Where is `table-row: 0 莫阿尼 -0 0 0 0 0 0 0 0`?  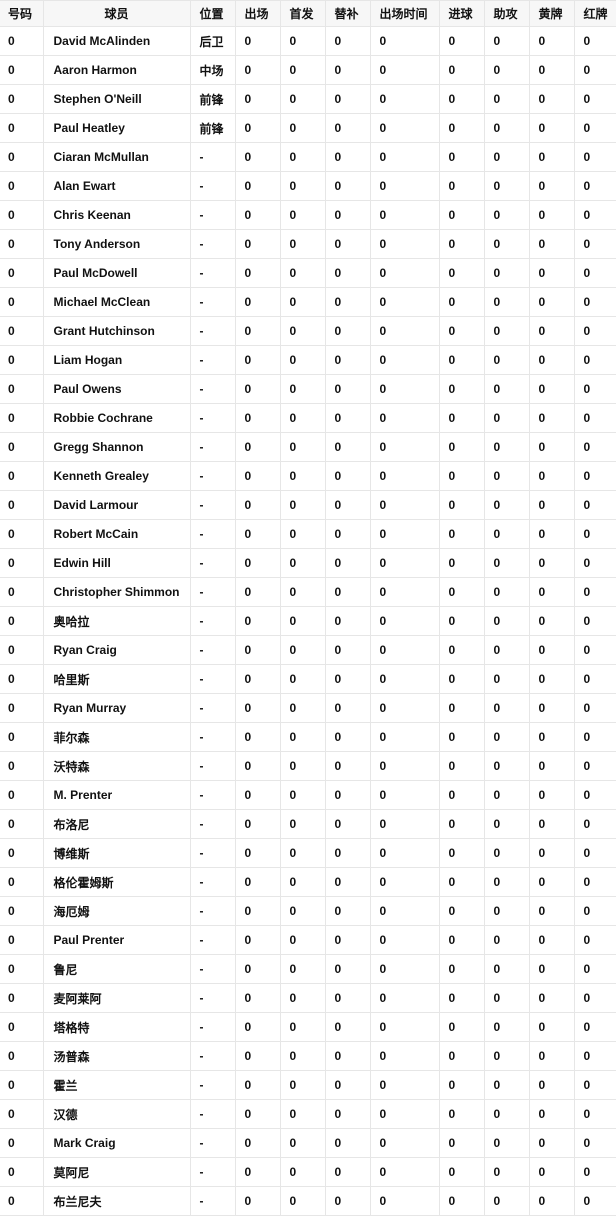
table-row: 0 莫阿尼 -0 0 0 0 0 0 0 0 is located at coordinates (308, 1172).